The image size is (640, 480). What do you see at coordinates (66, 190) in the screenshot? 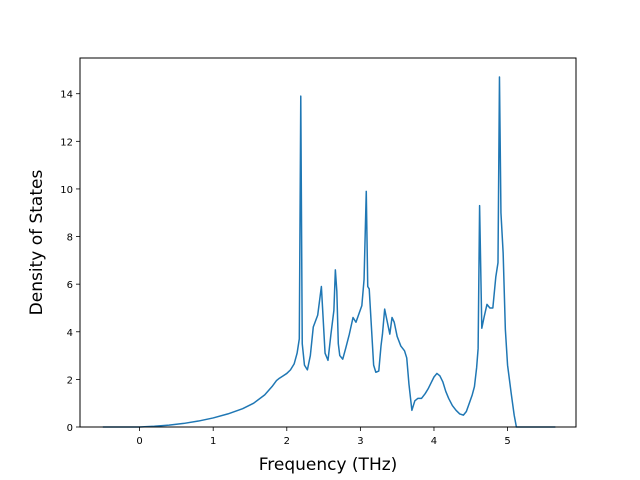
I see `y-tick-label: 10` at bounding box center [66, 190].